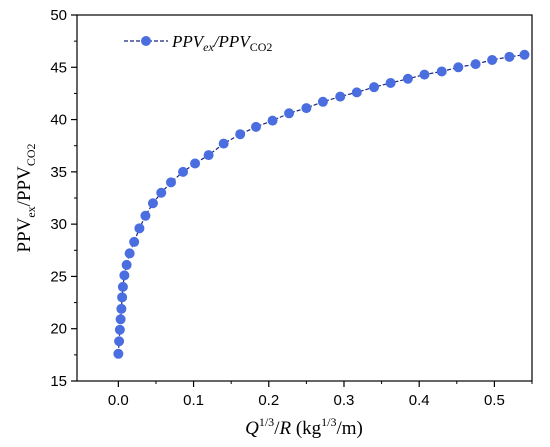 The image size is (550, 447). I want to click on y-axis-title: PPVex/PPVCO2, so click(26, 198).